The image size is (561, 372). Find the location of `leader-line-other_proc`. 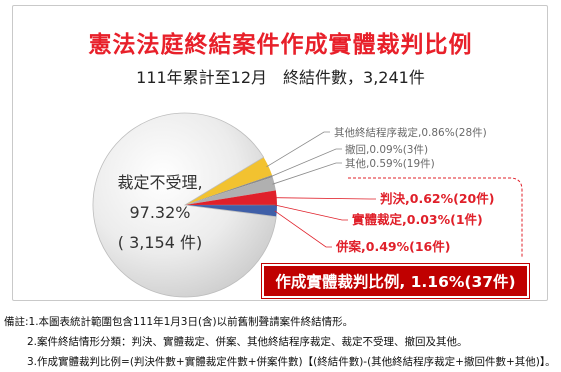

leader-line-other_proc is located at coordinates (298, 149).